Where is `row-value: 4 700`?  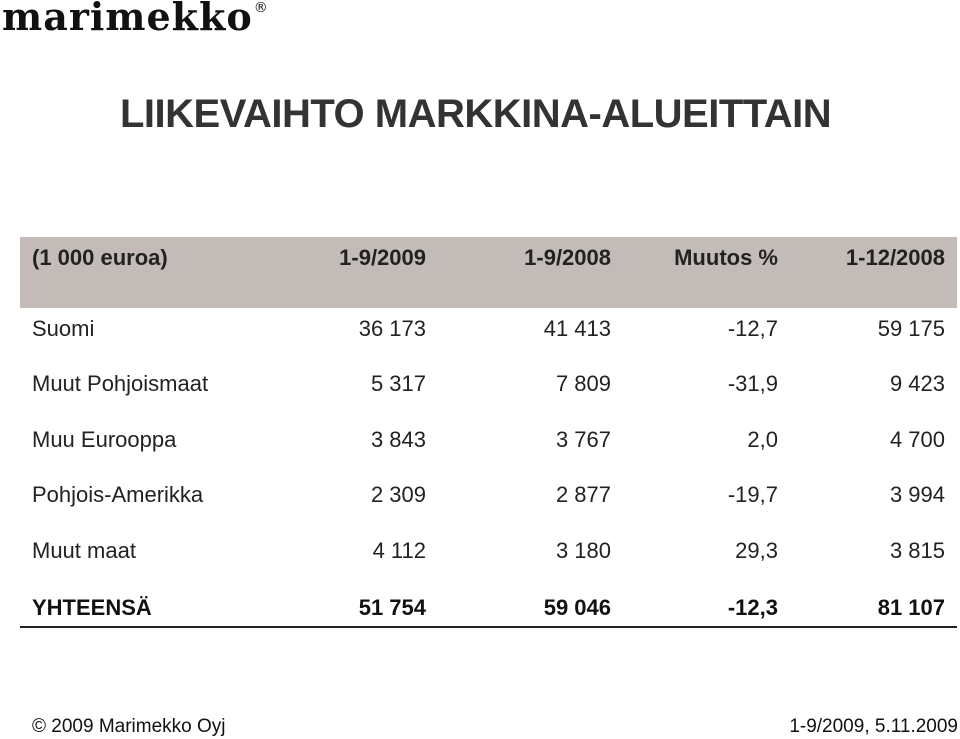 row-value: 4 700 is located at coordinates (917, 439).